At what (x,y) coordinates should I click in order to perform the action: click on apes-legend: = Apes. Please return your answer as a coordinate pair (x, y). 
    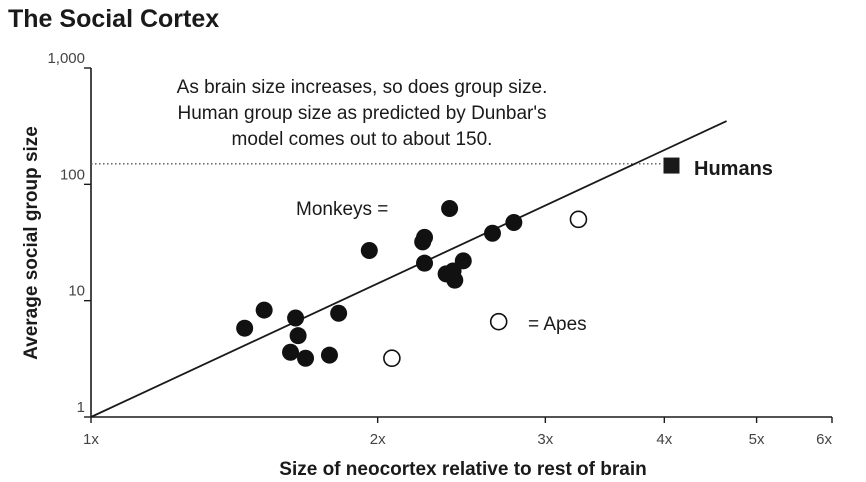
    Looking at the image, I should click on (557, 324).